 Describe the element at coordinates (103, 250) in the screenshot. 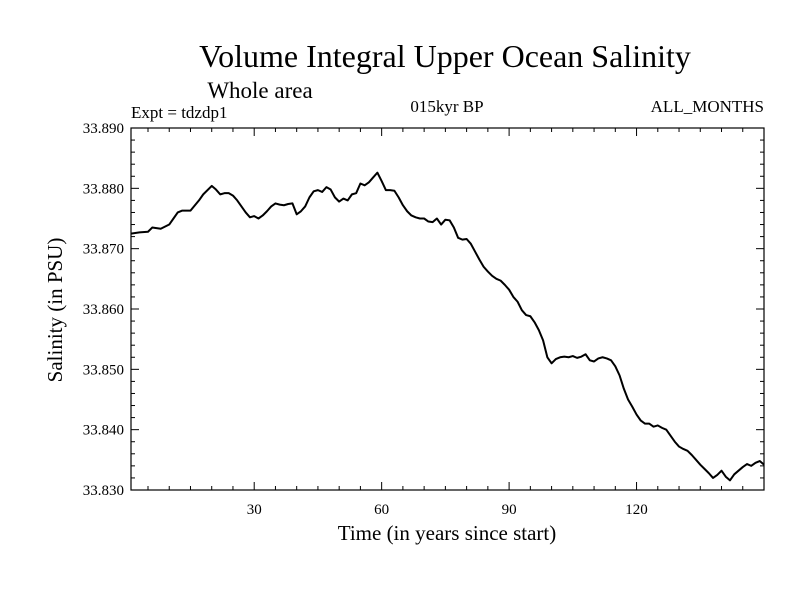

I see `y-tick-label: 33.870` at that location.